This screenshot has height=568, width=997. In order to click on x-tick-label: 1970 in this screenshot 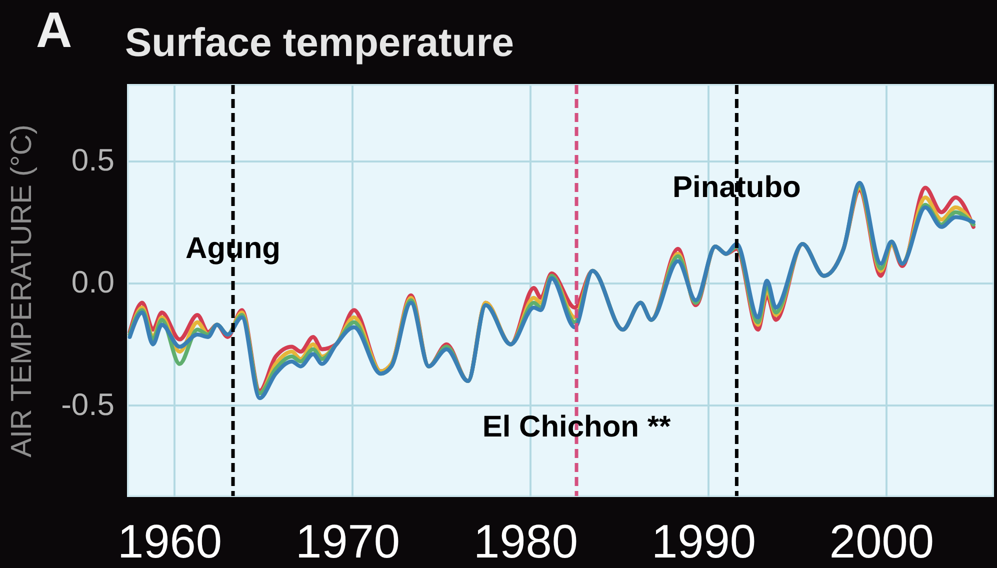, I will do `click(347, 541)`.